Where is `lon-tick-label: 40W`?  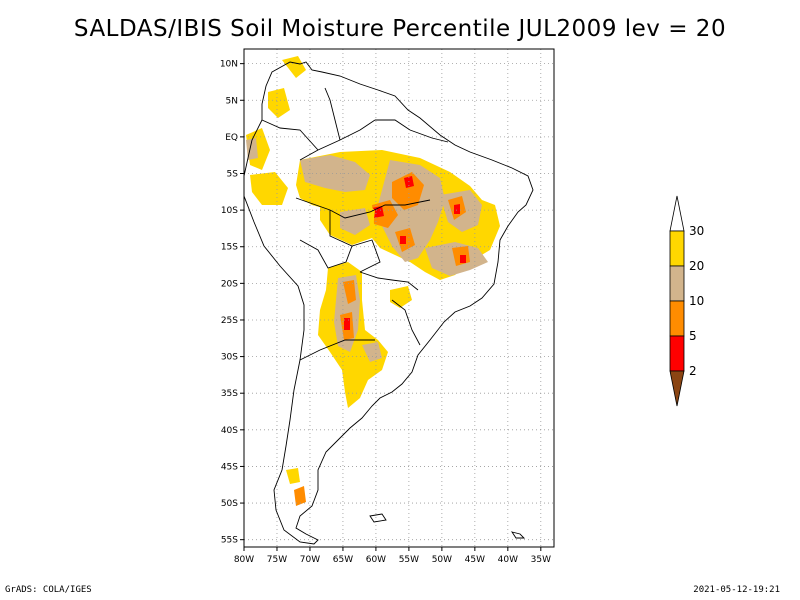 lon-tick-label: 40W is located at coordinates (508, 560).